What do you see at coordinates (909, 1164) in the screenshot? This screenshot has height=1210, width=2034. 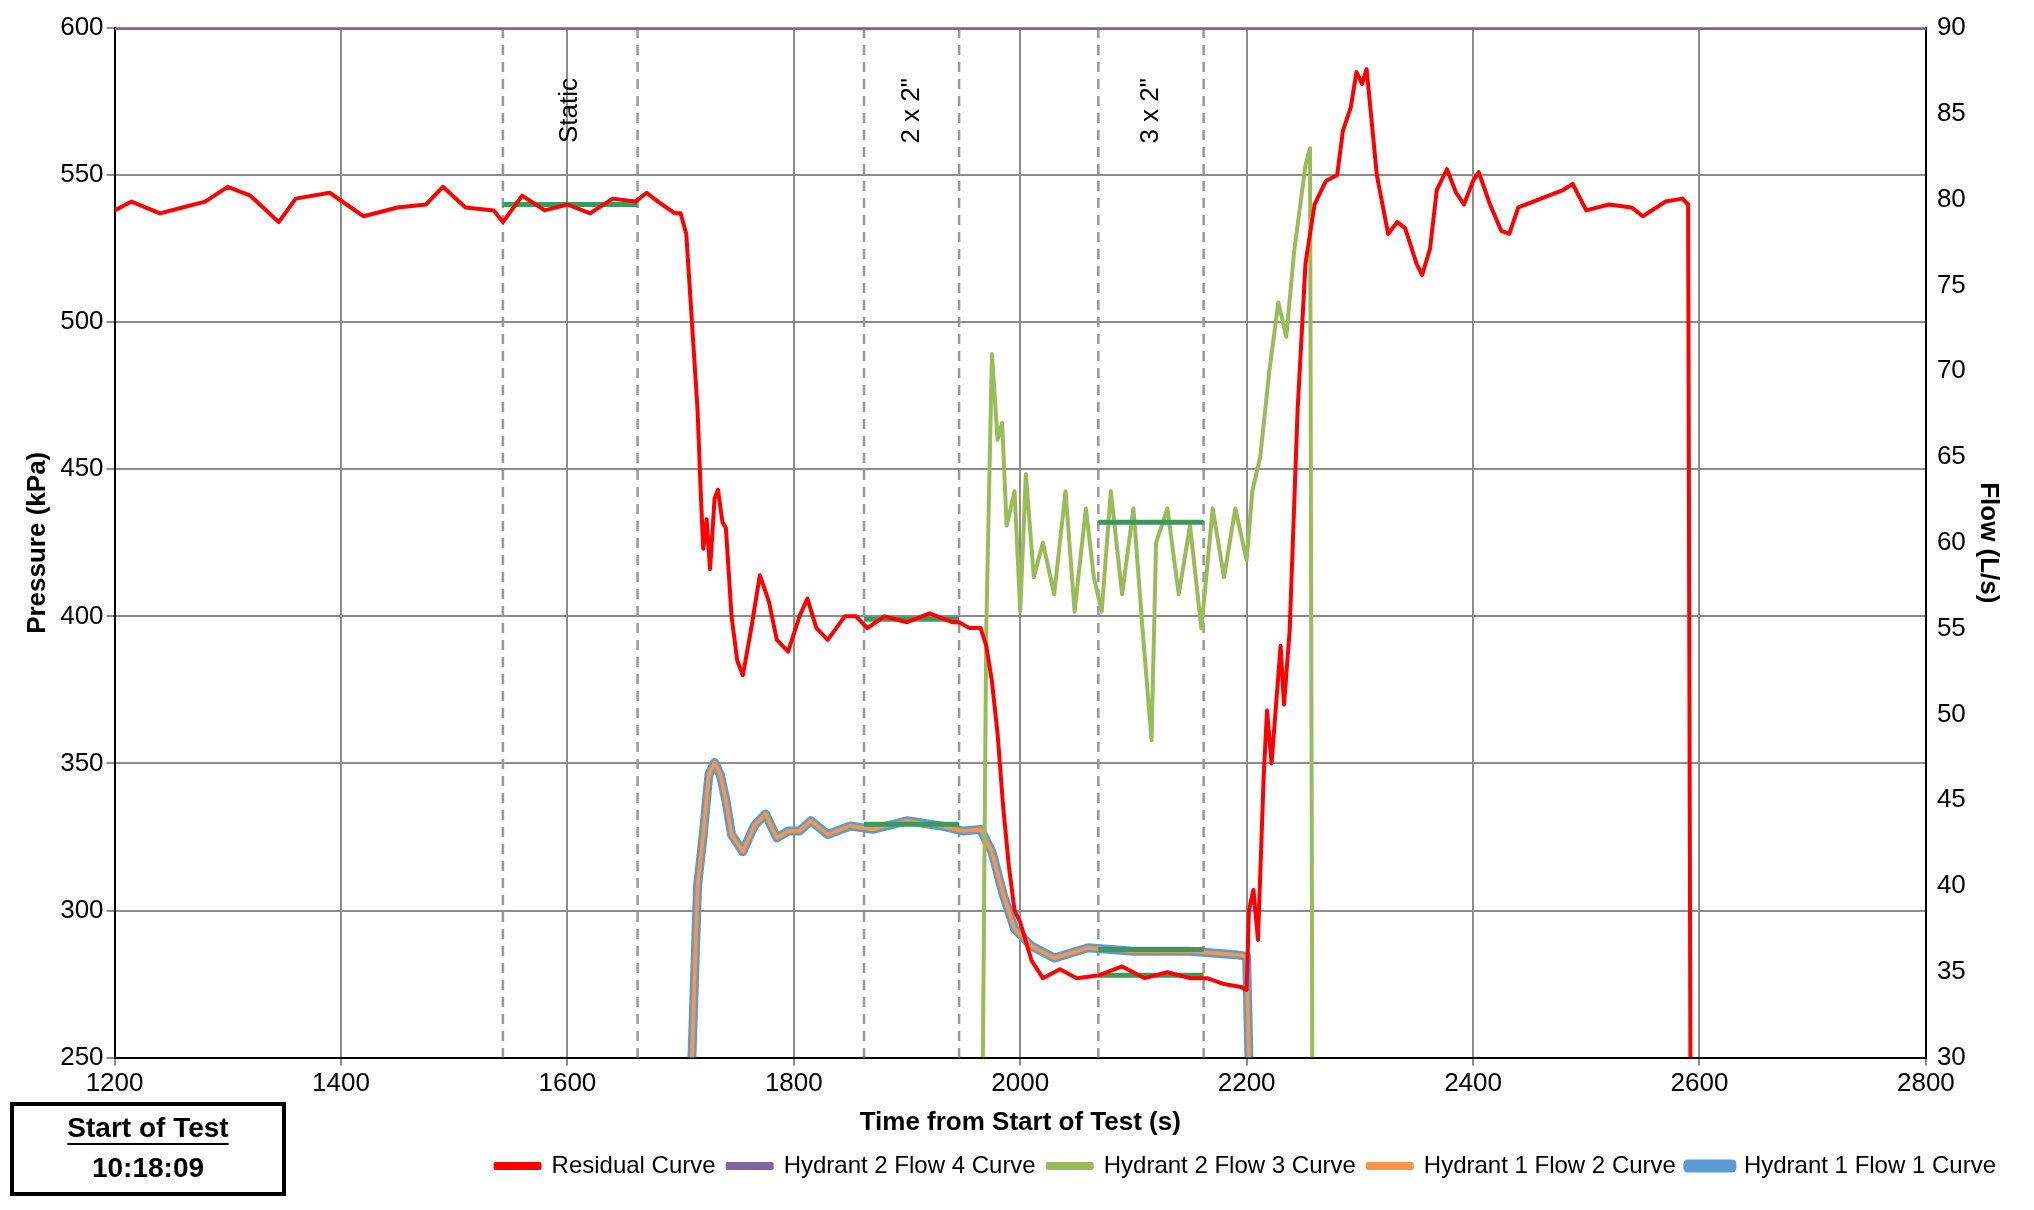 I see `legend-label: Hydrant 2 Flow 4 Curve` at bounding box center [909, 1164].